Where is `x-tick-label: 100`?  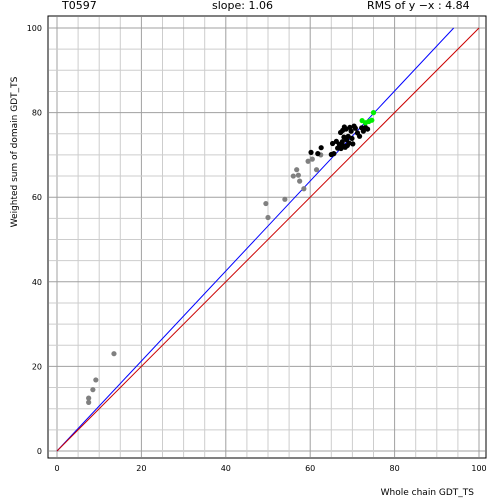
x-tick-label: 100 is located at coordinates (478, 468).